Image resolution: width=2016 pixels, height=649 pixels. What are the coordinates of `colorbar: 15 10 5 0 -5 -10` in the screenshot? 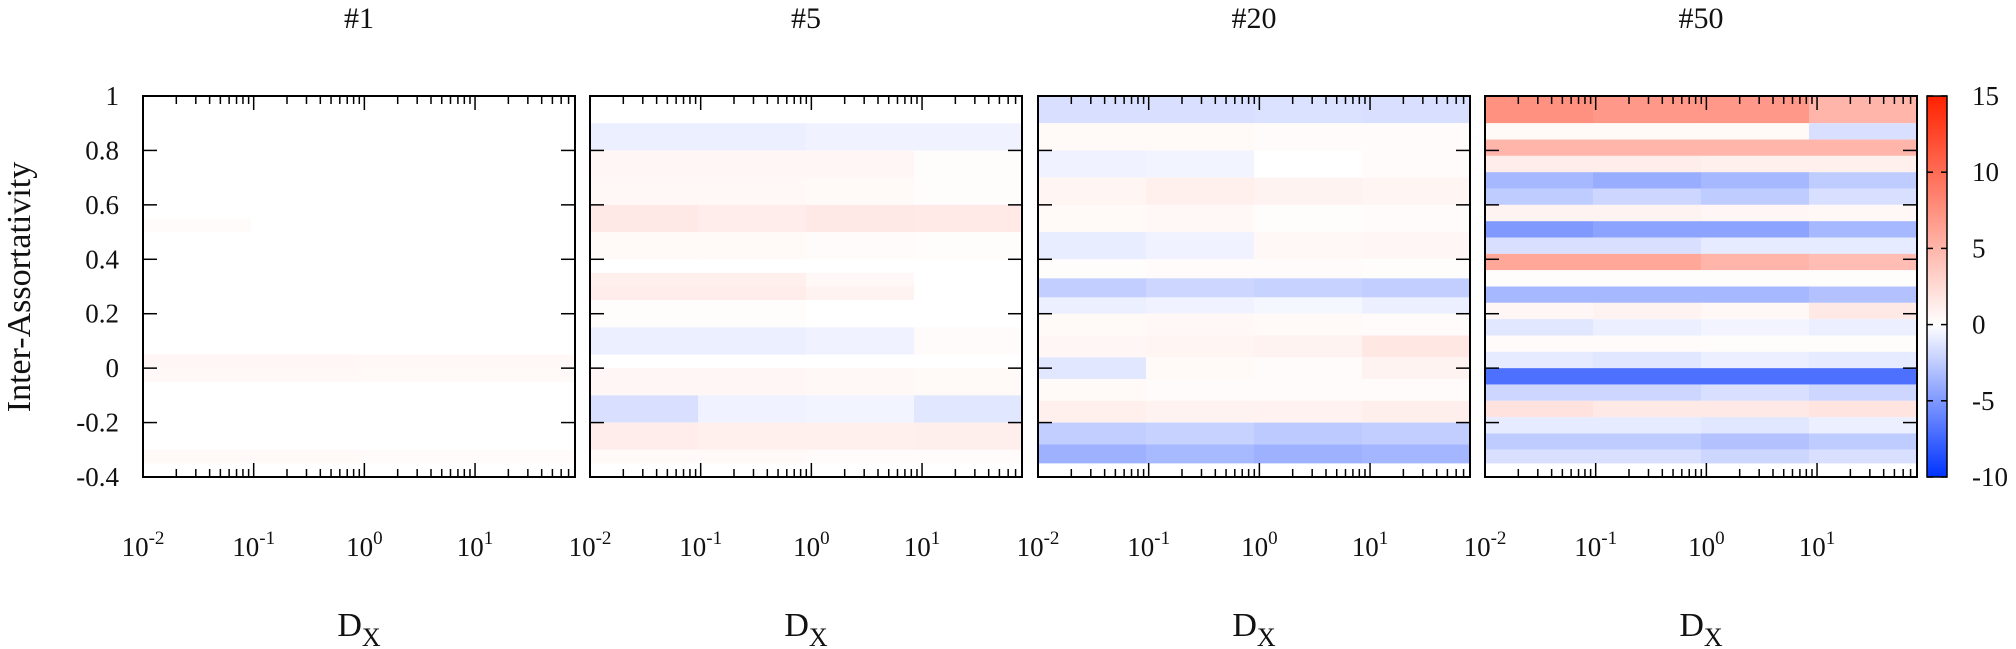 It's located at (1967, 286).